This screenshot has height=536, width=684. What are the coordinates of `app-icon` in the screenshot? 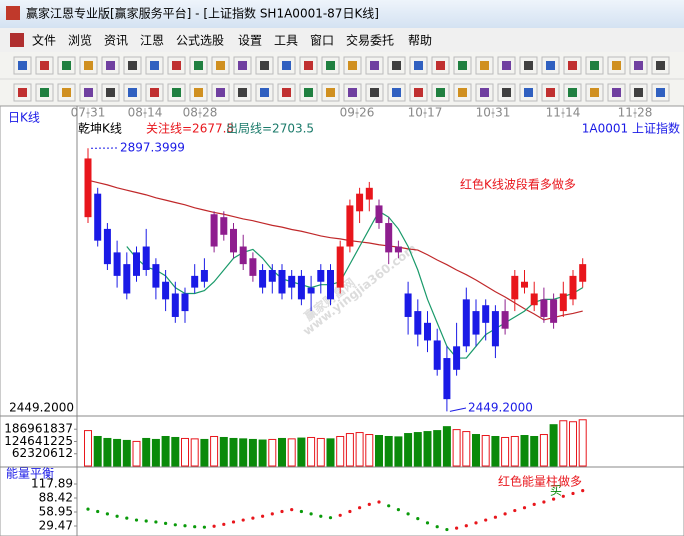 It's located at (13, 13).